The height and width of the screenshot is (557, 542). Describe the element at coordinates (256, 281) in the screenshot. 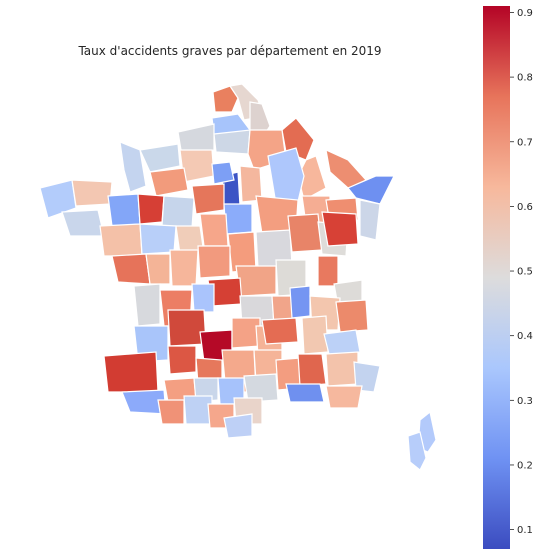

I see `department-allier` at that location.